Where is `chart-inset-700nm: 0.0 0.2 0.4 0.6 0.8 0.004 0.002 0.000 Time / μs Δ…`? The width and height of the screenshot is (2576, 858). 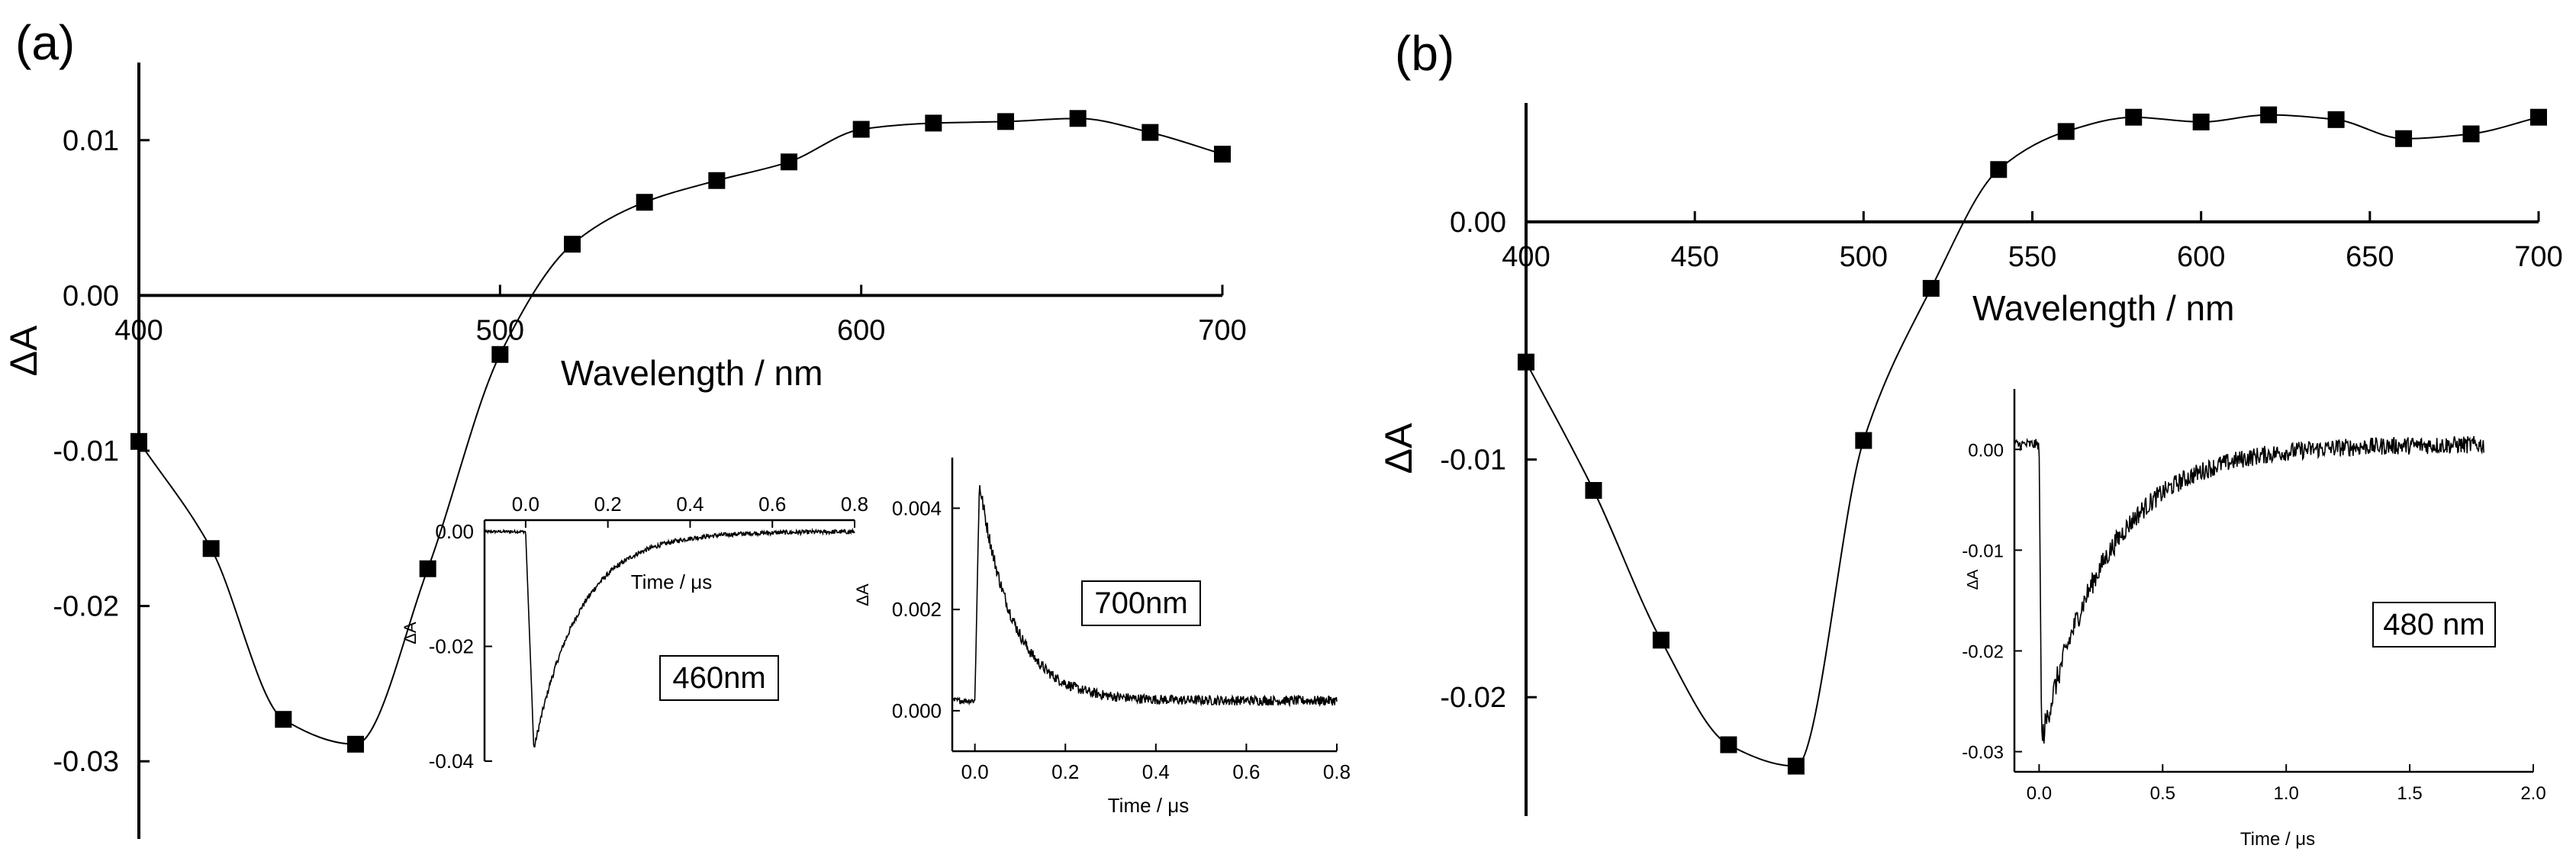 chart-inset-700nm: 0.0 0.2 0.4 0.6 0.8 0.004 0.002 0.000 Time / μs Δ… is located at coordinates (1102, 638).